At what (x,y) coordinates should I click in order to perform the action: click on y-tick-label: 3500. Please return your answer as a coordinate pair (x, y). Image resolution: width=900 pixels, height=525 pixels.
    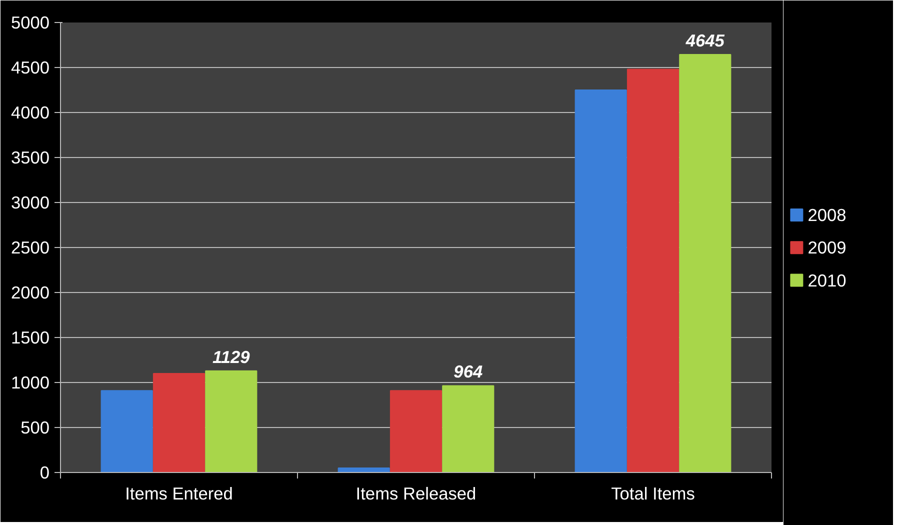
    Looking at the image, I should click on (30, 158).